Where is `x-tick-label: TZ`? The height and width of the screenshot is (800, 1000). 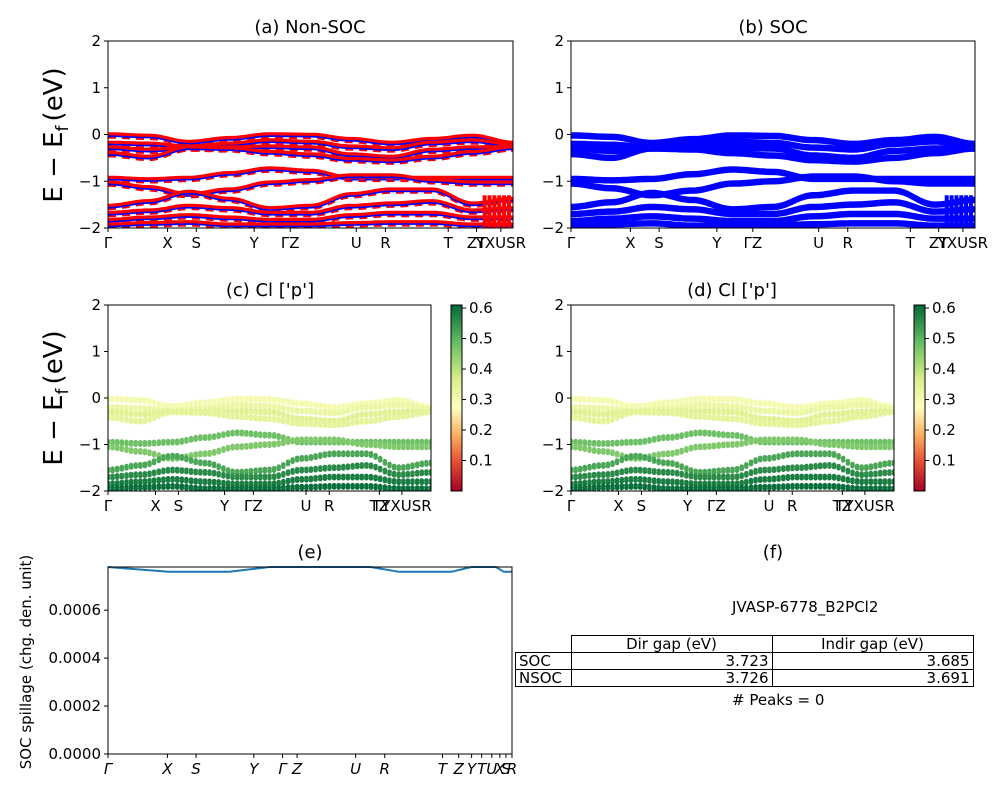 x-tick-label: TZ is located at coordinates (379, 506).